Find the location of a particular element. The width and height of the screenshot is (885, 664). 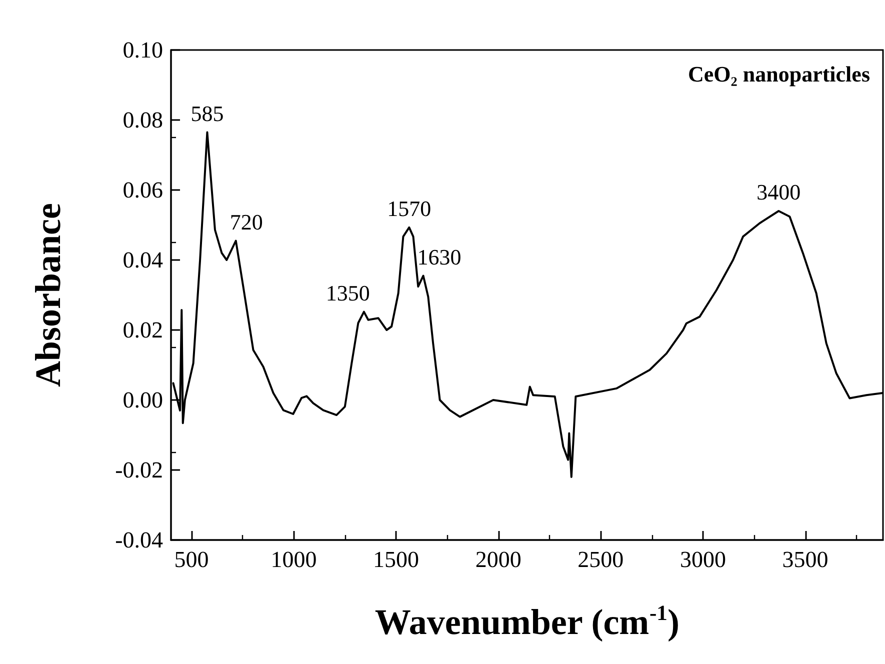

x-tick-label: 500 is located at coordinates (191, 559).